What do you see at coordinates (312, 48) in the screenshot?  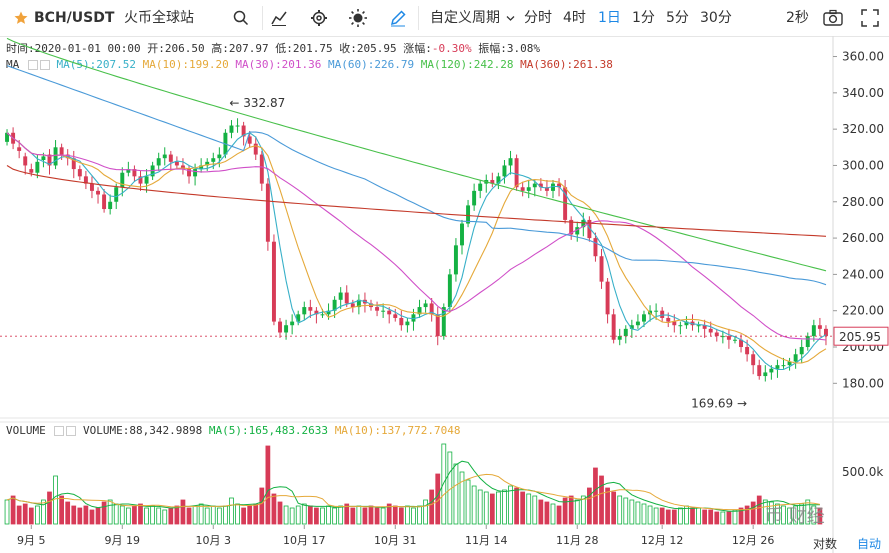 I see `low-value: 201.75` at bounding box center [312, 48].